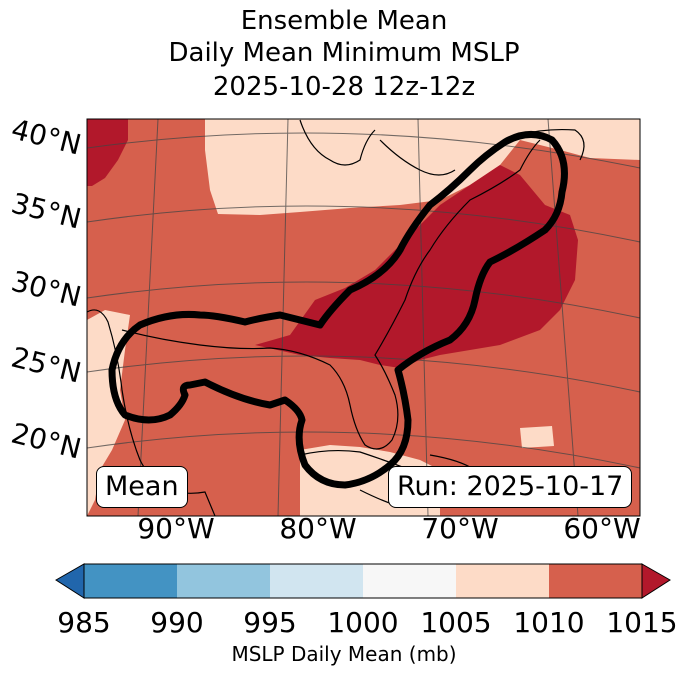  Describe the element at coordinates (344, 87) in the screenshot. I see `title-line-3: 2025-10-28 12z-12z` at that location.